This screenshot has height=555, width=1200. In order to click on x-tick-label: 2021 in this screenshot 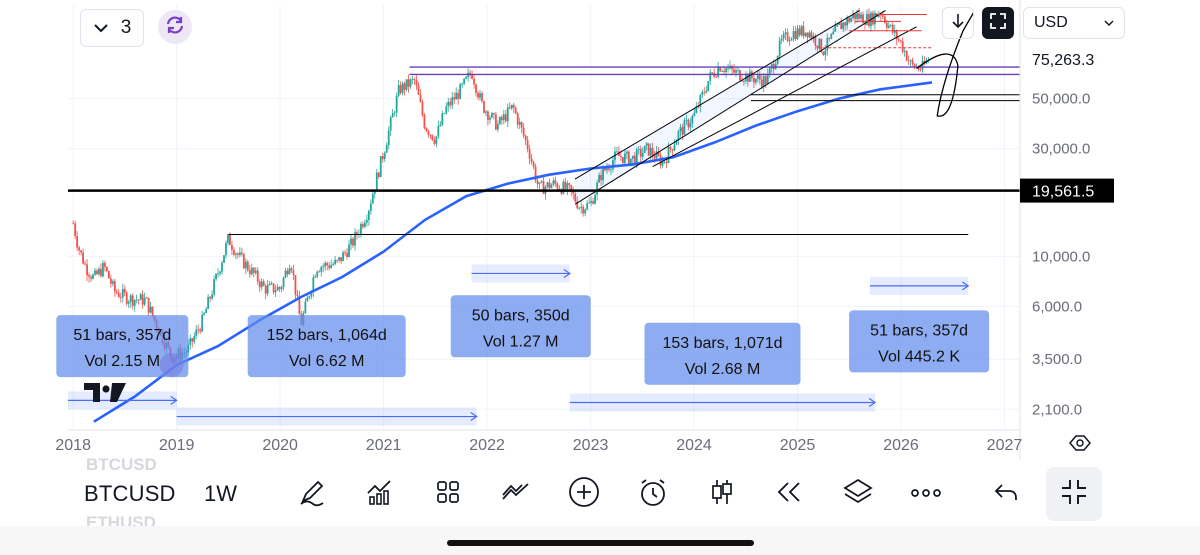, I will do `click(384, 445)`.